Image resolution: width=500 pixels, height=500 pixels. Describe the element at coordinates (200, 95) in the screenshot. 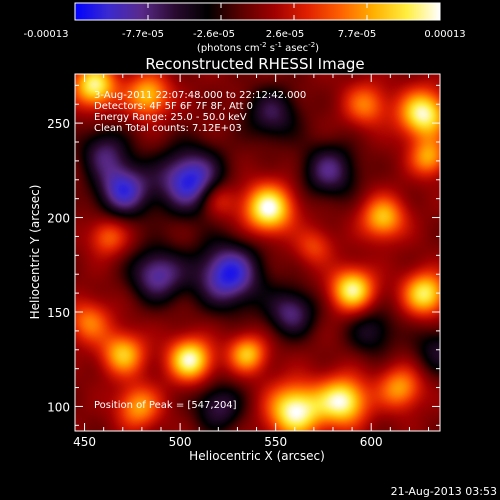

I see `annotation-time-range: 3-Aug-2011 22:07:48.000 to 22:12:42.000` at that location.